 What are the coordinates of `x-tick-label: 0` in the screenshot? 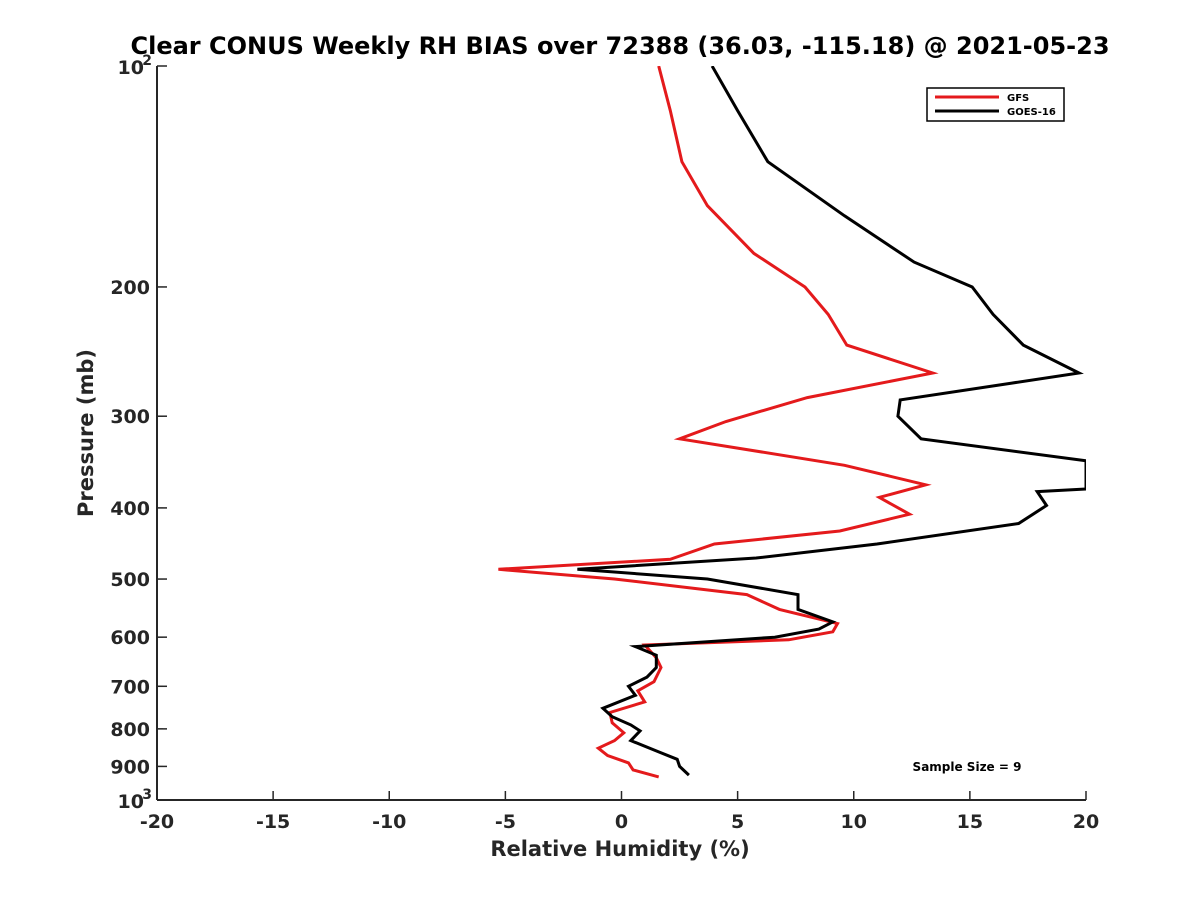 It's located at (621, 822).